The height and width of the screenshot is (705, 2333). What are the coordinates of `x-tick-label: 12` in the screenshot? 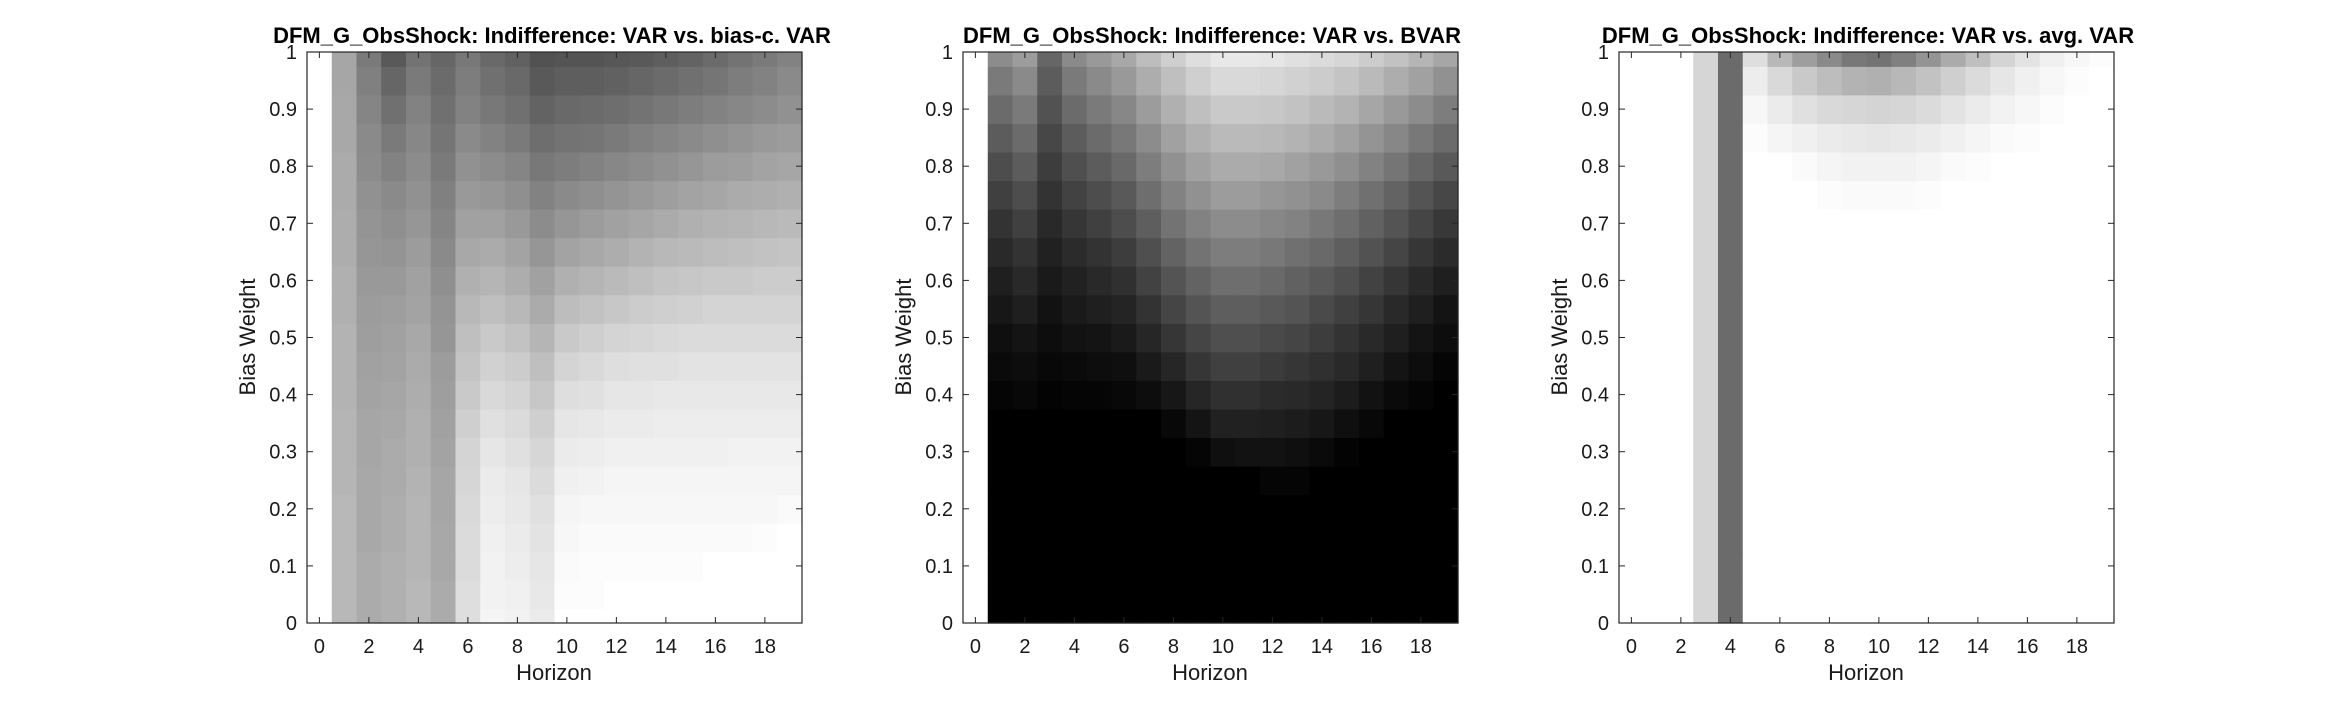 It's located at (1928, 647).